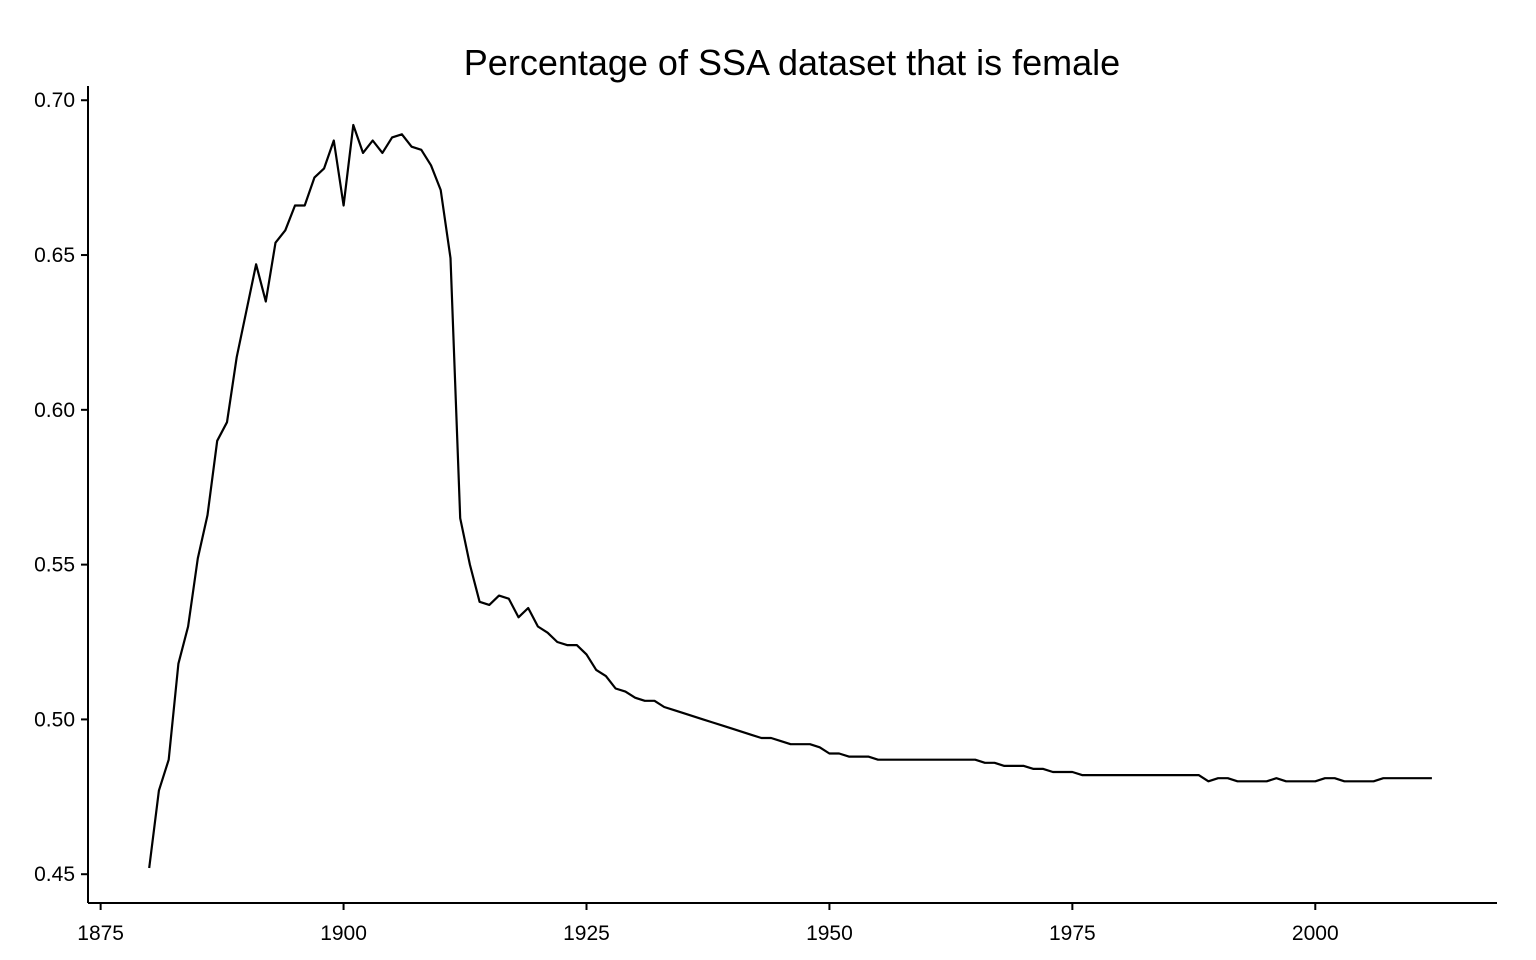 The width and height of the screenshot is (1536, 960). What do you see at coordinates (343, 933) in the screenshot?
I see `x-tick-label: 1900` at bounding box center [343, 933].